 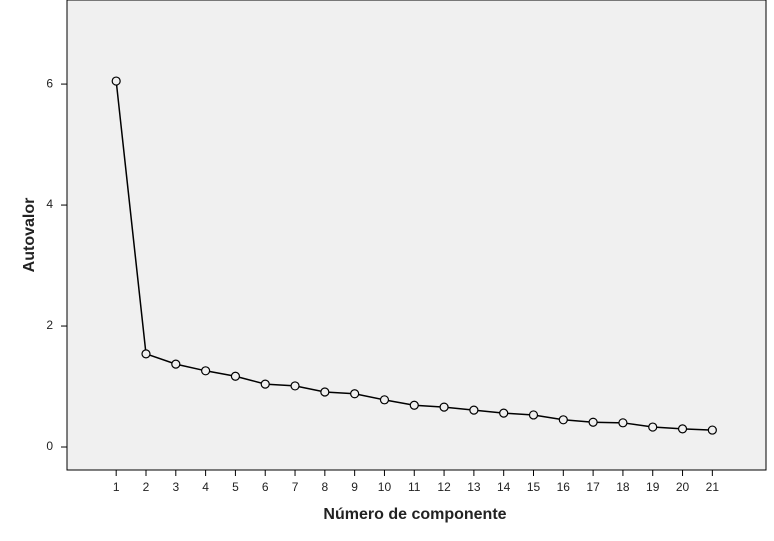 I want to click on x-tick-label: 2, so click(x=146, y=487).